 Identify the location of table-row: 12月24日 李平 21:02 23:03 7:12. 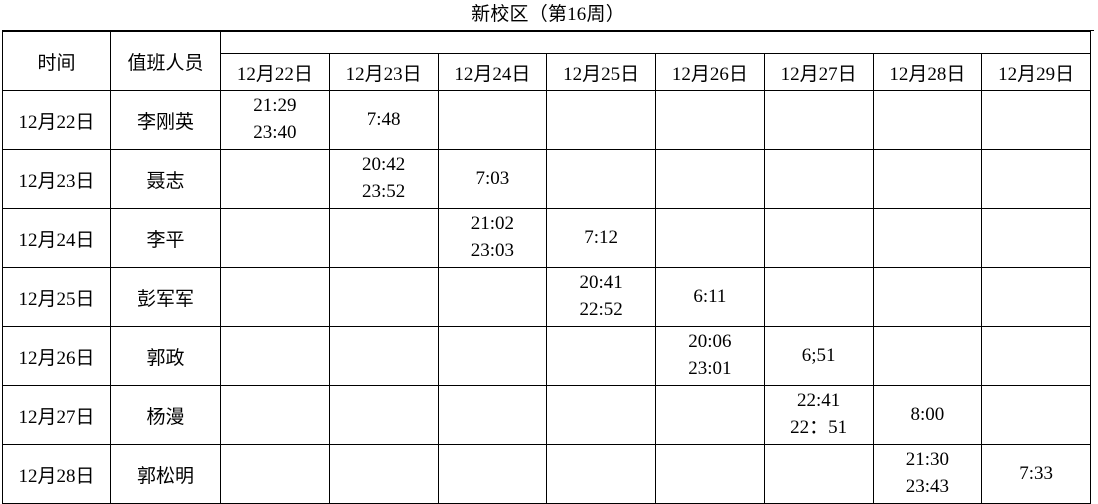
(546, 238).